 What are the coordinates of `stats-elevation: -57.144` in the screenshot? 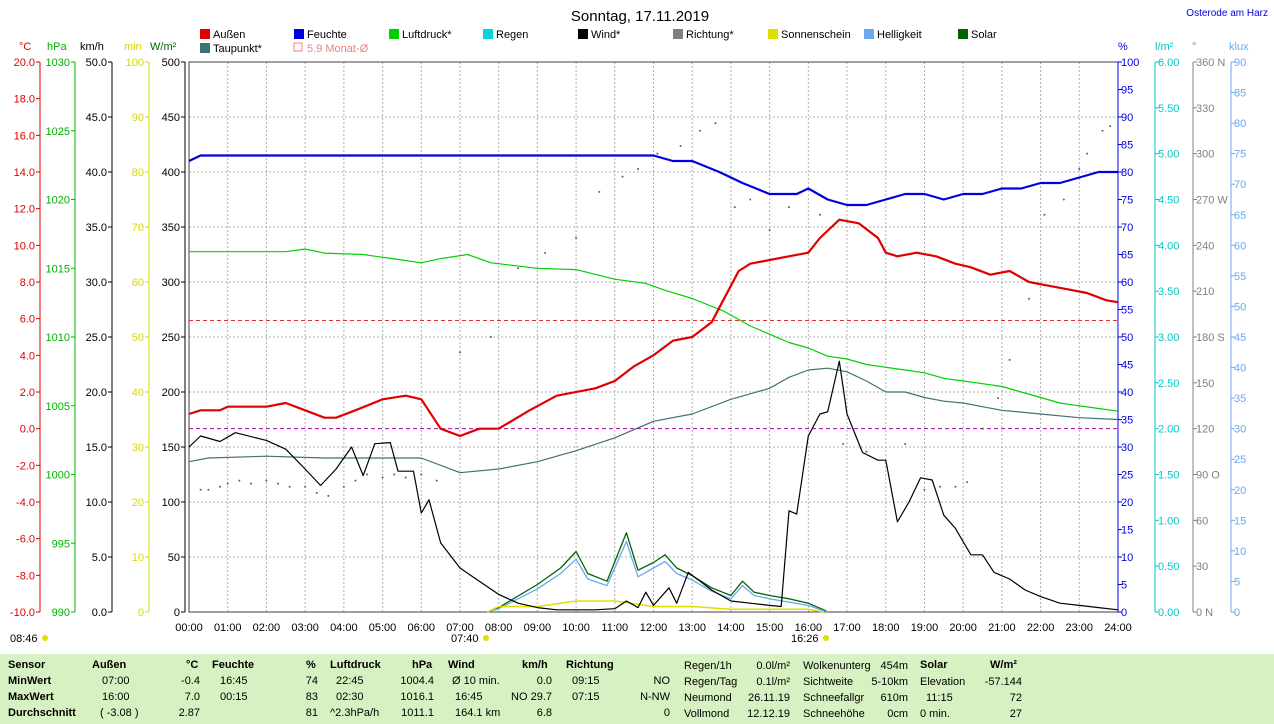 It's located at (1003, 682).